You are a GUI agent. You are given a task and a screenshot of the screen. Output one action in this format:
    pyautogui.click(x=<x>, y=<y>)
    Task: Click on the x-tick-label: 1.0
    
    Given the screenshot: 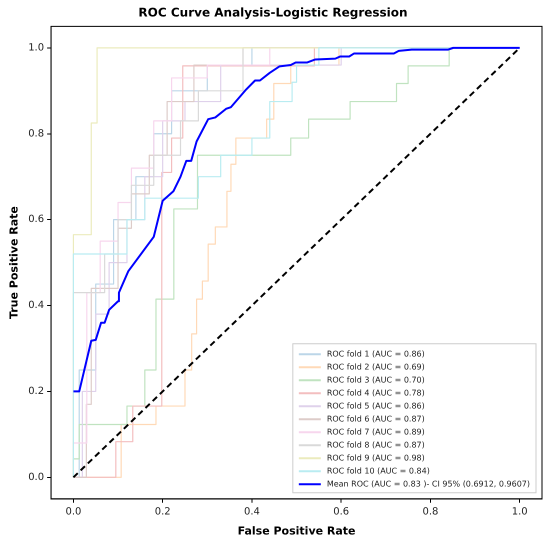 What is the action you would take?
    pyautogui.click(x=520, y=512)
    